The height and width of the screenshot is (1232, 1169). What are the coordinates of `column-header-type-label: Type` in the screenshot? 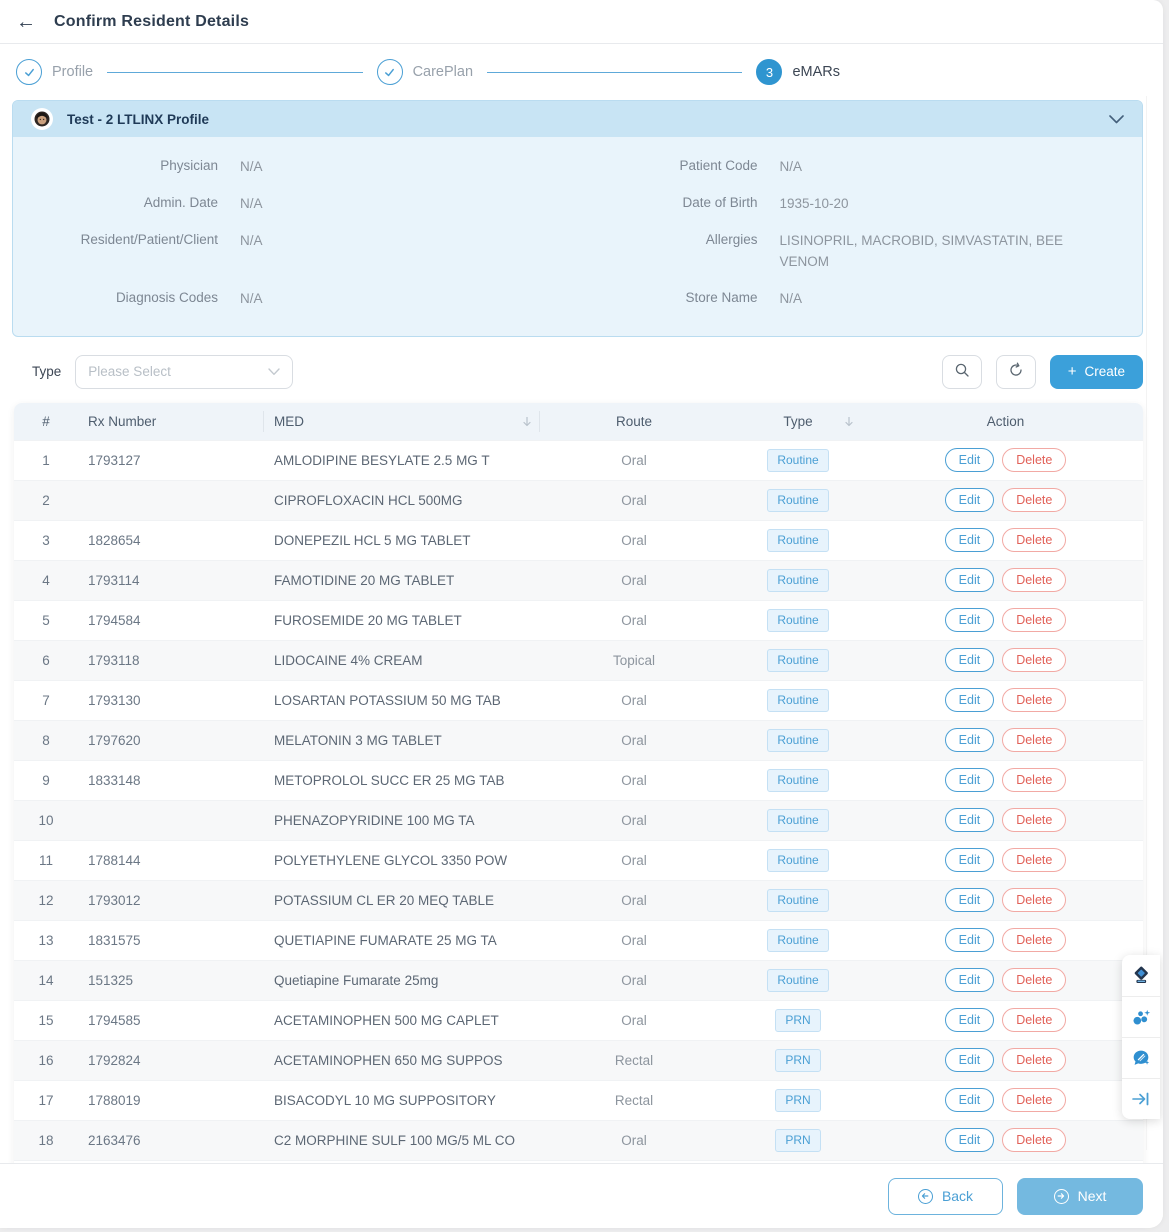 It's located at (798, 421).